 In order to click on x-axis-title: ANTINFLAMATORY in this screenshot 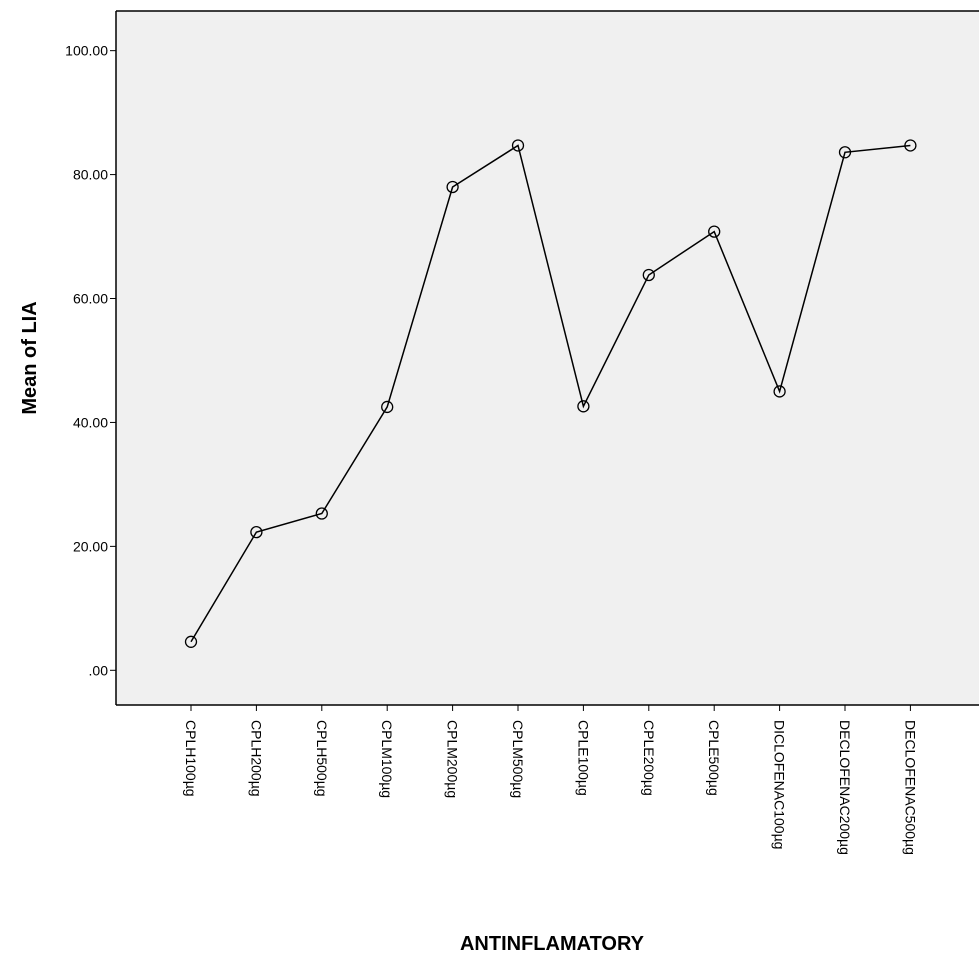, I will do `click(552, 944)`.